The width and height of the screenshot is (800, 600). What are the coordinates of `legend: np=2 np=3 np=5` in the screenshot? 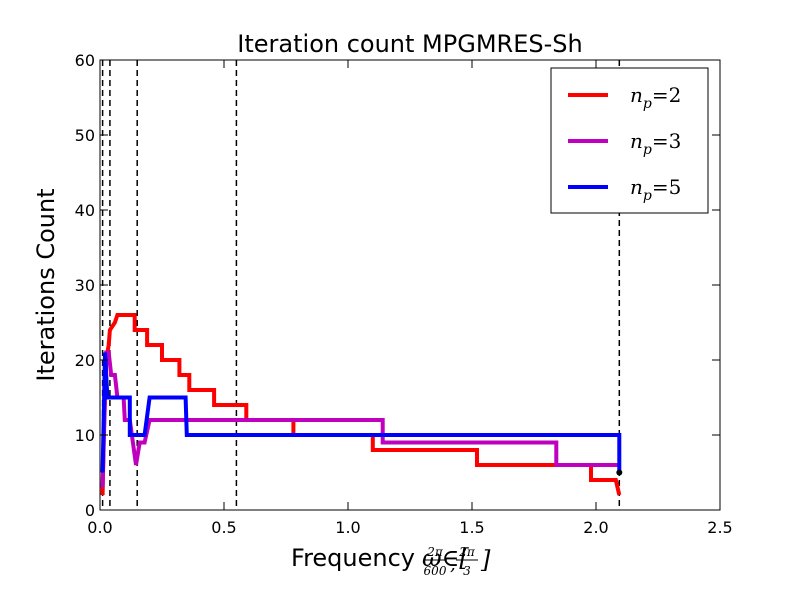 It's located at (629, 140).